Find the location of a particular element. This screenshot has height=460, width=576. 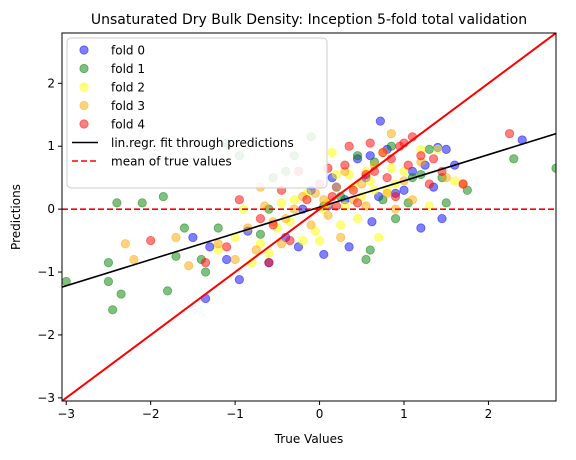

legend-item-fold-2: fold 2 is located at coordinates (112, 88).